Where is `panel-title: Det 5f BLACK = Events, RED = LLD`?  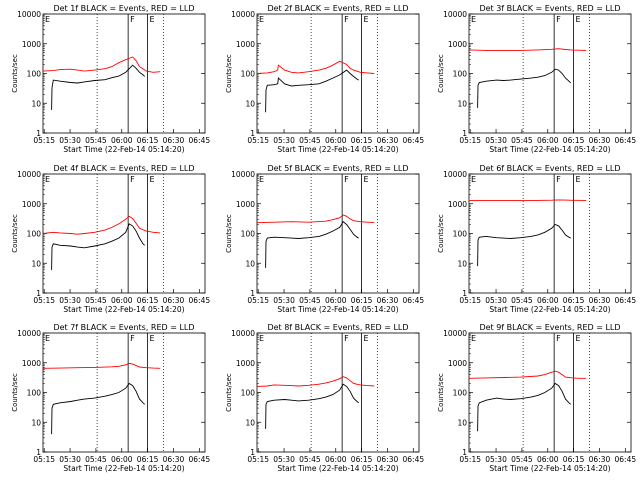
panel-title: Det 5f BLACK = Events, RED = LLD is located at coordinates (337, 168).